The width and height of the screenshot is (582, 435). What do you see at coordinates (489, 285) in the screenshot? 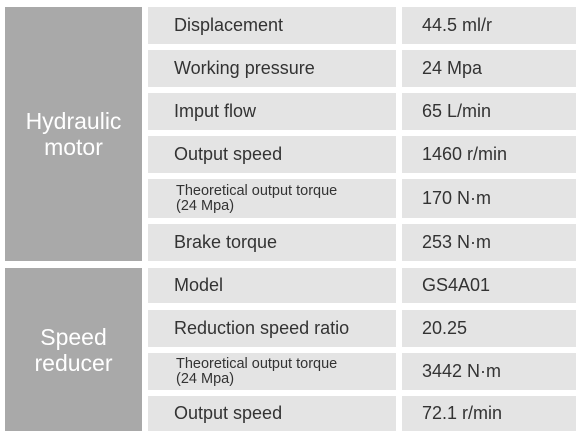
I see `spec-value: GS4A01` at bounding box center [489, 285].